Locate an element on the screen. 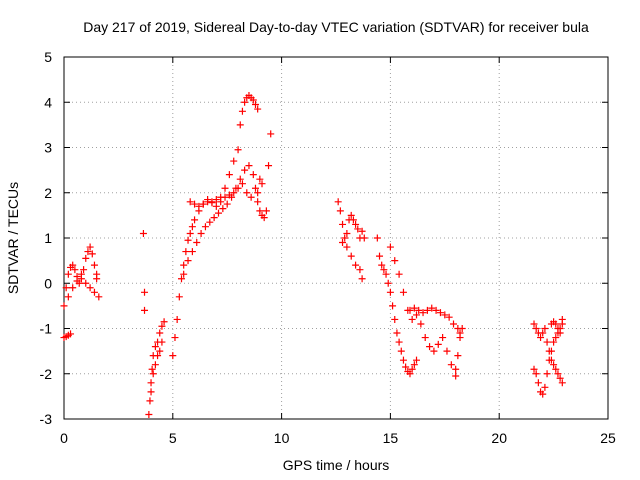  y-tick-label: -2 is located at coordinates (46, 374).